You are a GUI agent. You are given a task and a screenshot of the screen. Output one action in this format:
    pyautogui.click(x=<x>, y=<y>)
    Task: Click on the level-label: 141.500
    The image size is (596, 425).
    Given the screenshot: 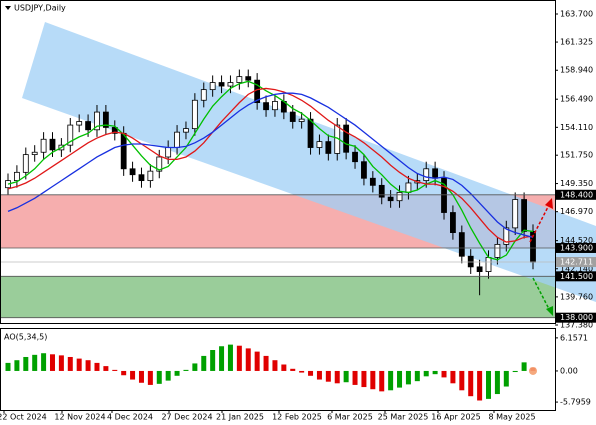 What is the action you would take?
    pyautogui.click(x=576, y=276)
    